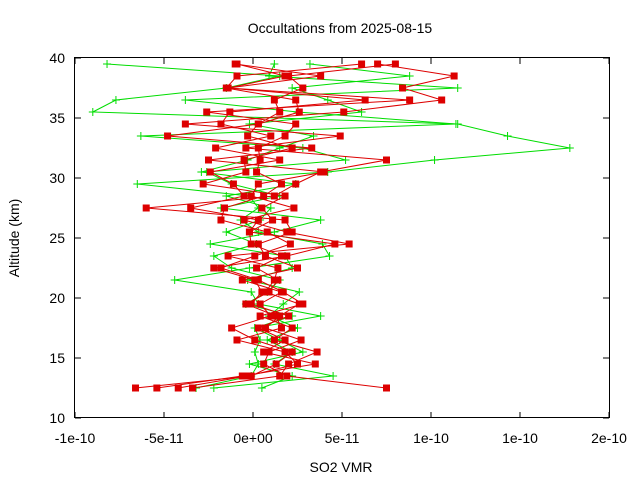 This screenshot has width=640, height=485. Describe the element at coordinates (609, 438) in the screenshot. I see `x-tick-label: 2e-10` at that location.